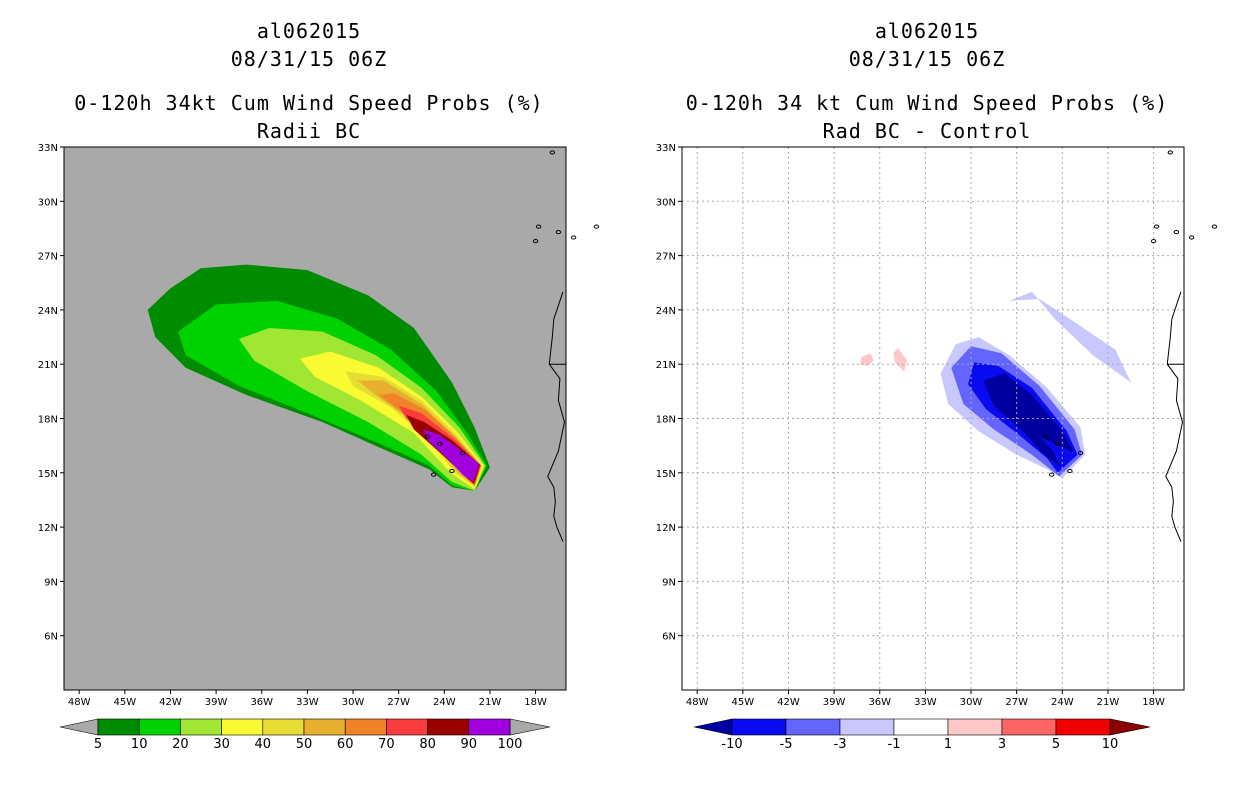  Describe the element at coordinates (309, 131) in the screenshot. I see `chart-subtitle: Radii BC` at that location.